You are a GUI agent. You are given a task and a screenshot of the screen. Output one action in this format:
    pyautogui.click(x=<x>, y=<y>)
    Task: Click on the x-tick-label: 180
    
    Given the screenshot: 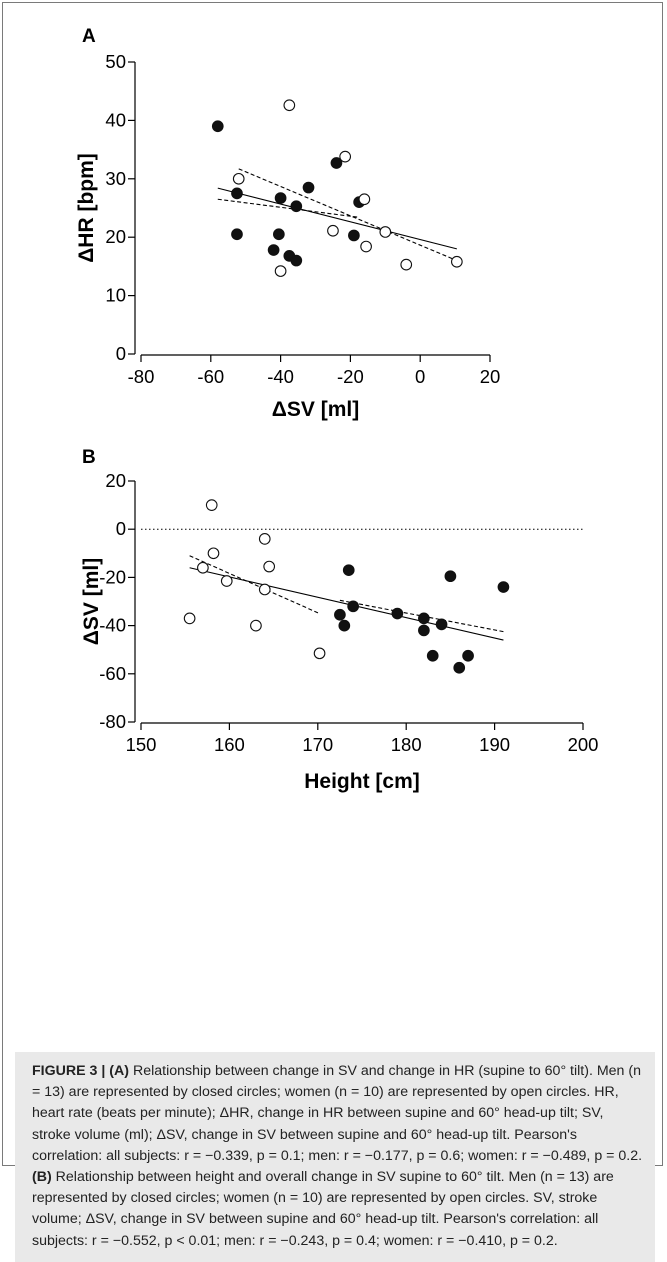 What is the action you would take?
    pyautogui.click(x=406, y=744)
    